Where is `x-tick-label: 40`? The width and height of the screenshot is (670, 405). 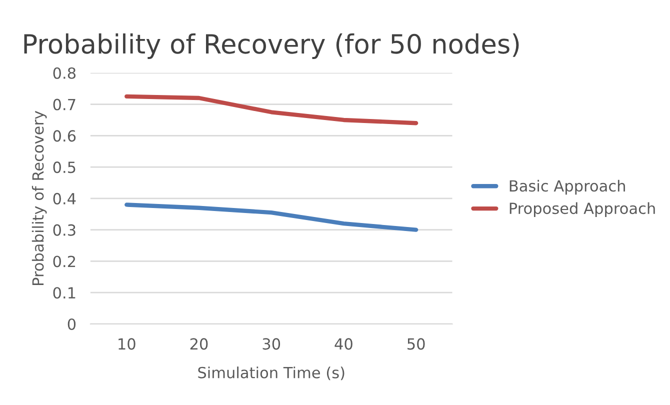 x-tick-label: 40 is located at coordinates (343, 344).